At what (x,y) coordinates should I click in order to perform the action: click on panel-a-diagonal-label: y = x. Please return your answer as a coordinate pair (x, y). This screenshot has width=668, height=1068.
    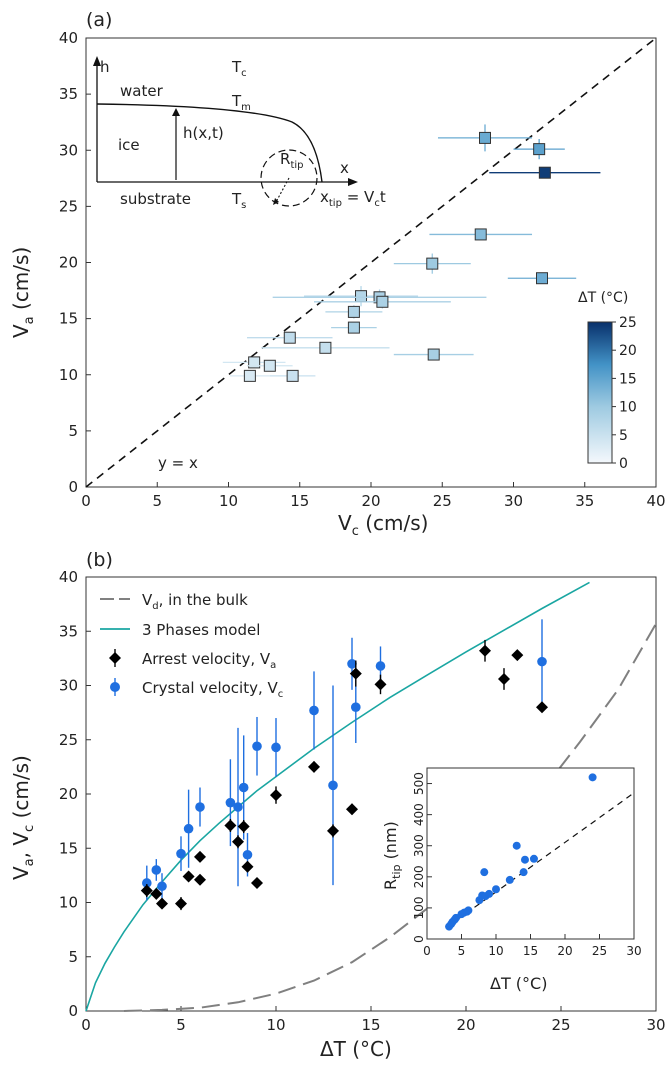
    Looking at the image, I should click on (178, 463).